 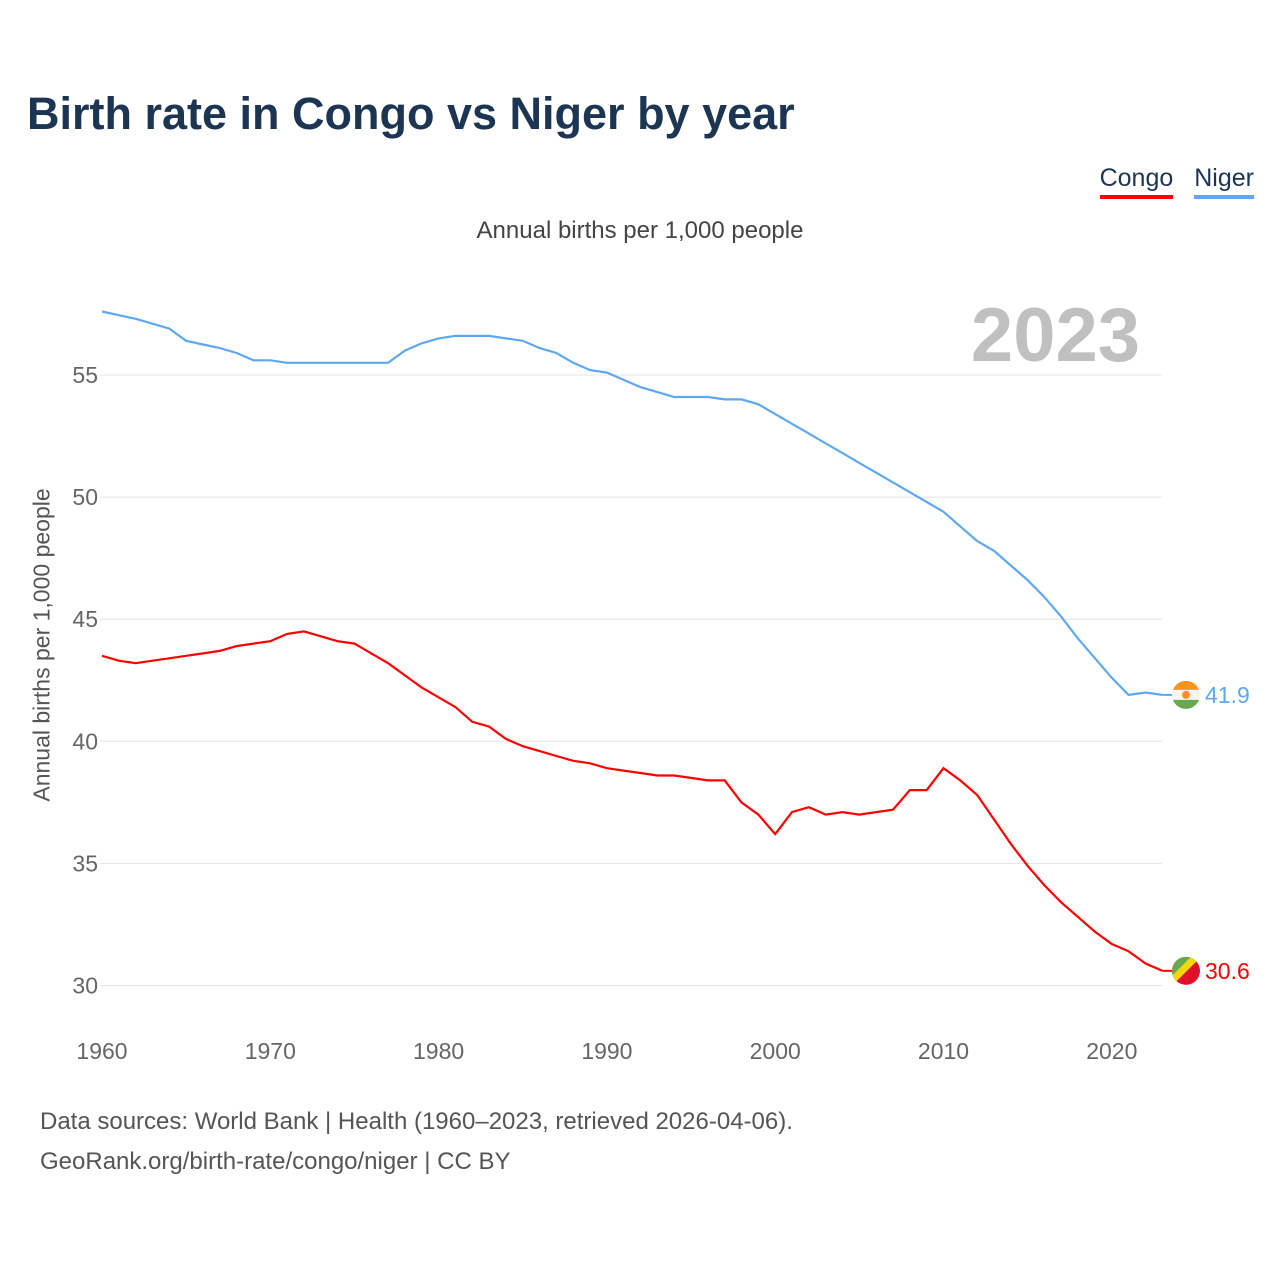 I want to click on chart-title: Birth rate in Congo vs Niger by year, so click(x=411, y=113).